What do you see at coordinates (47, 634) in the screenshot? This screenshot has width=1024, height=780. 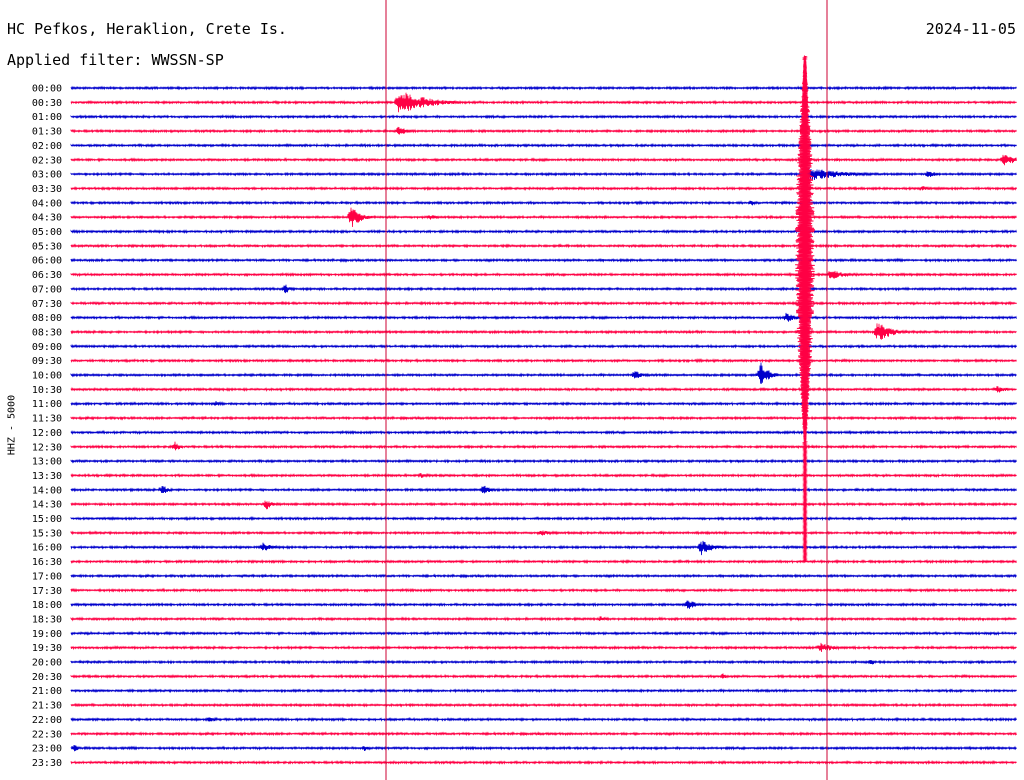 I see `row-time-label: 19:00` at bounding box center [47, 634].